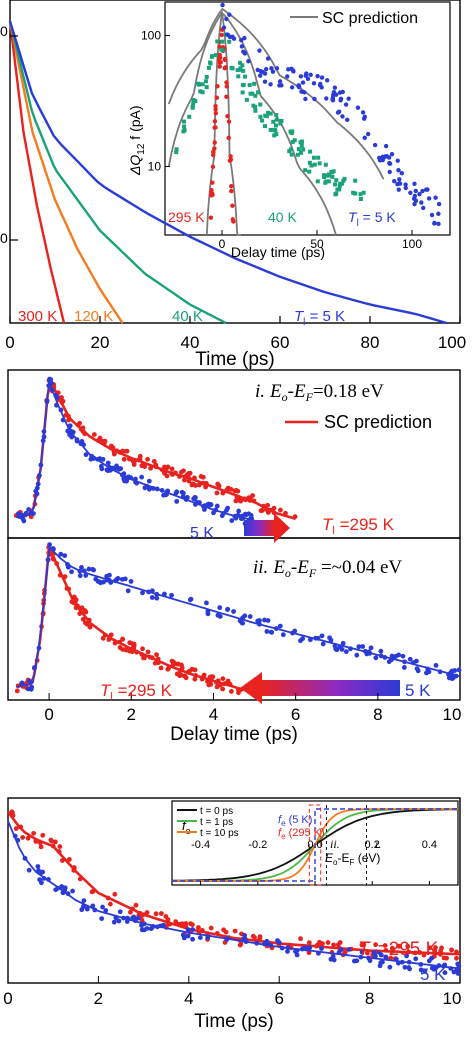  I want to click on bi-gradient-arrow-body, so click(259, 528).